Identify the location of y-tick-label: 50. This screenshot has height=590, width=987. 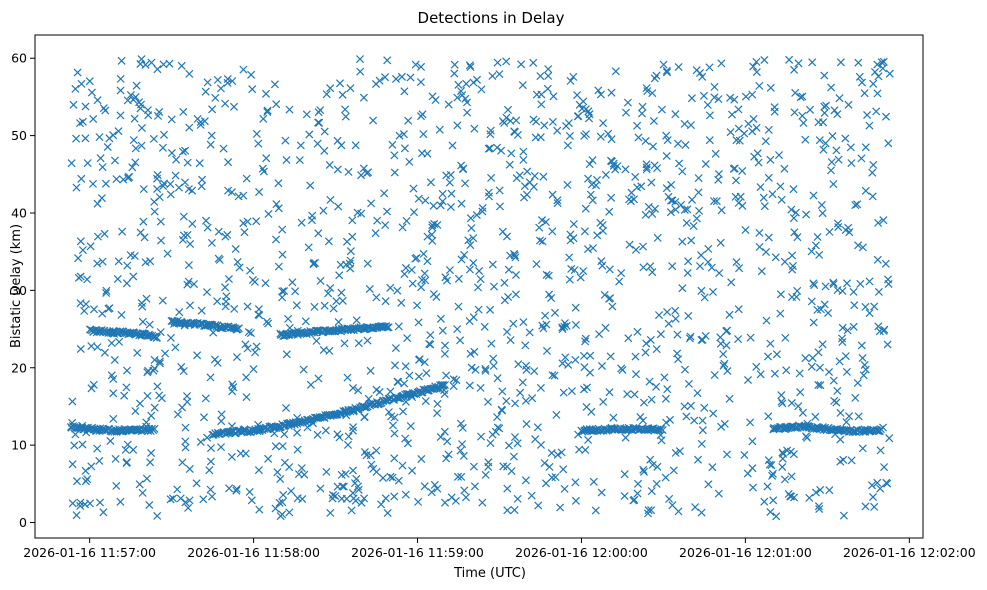
(19, 135).